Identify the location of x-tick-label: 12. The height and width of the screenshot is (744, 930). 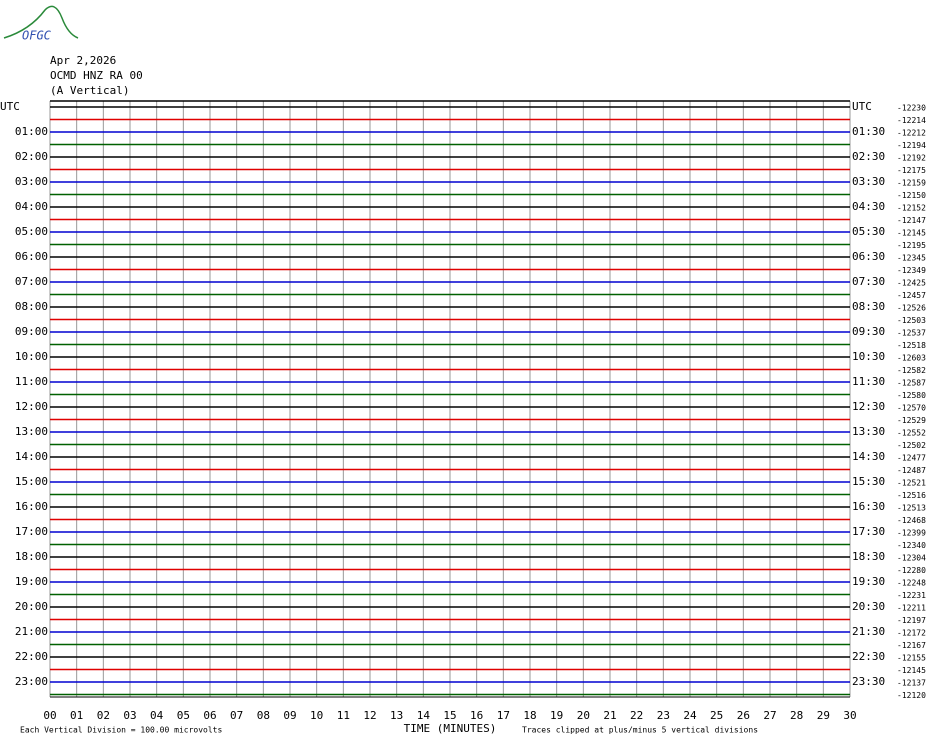
(369, 715).